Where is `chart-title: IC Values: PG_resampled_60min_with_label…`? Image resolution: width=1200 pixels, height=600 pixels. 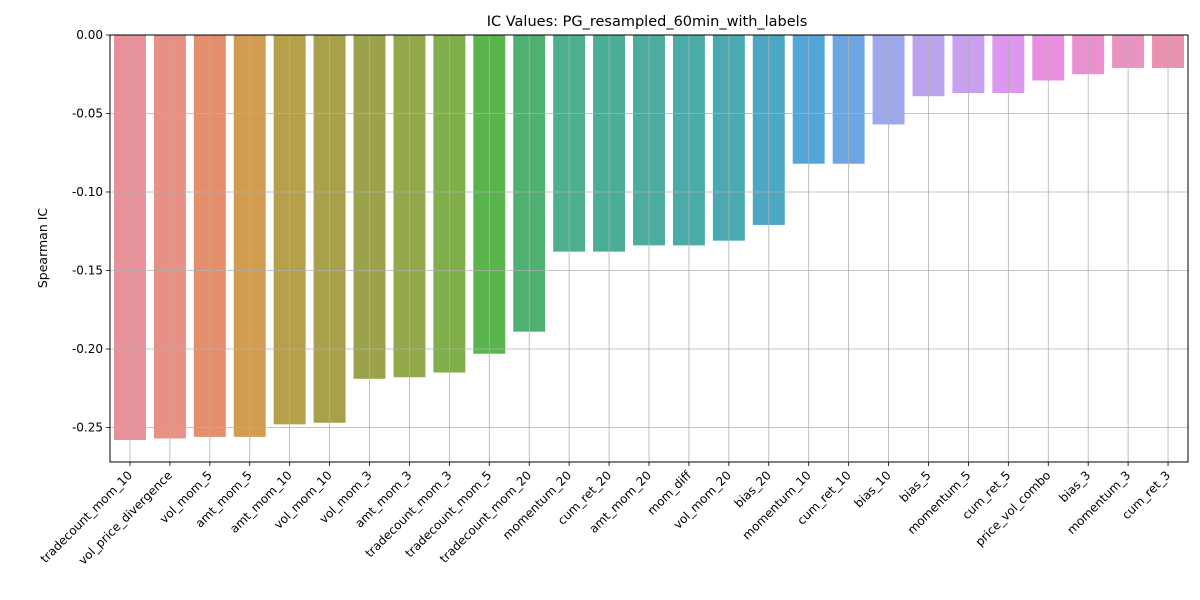
chart-title: IC Values: PG_resampled_60min_with_label… is located at coordinates (647, 22).